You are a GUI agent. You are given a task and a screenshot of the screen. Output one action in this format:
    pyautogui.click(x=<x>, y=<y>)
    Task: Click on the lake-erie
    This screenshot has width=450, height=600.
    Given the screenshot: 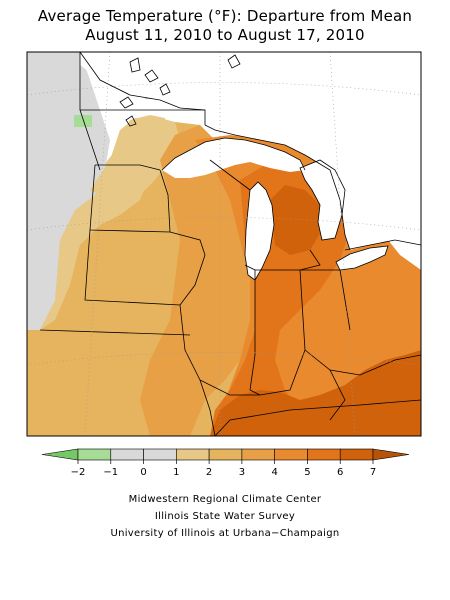 What is the action you would take?
    pyautogui.click(x=362, y=258)
    